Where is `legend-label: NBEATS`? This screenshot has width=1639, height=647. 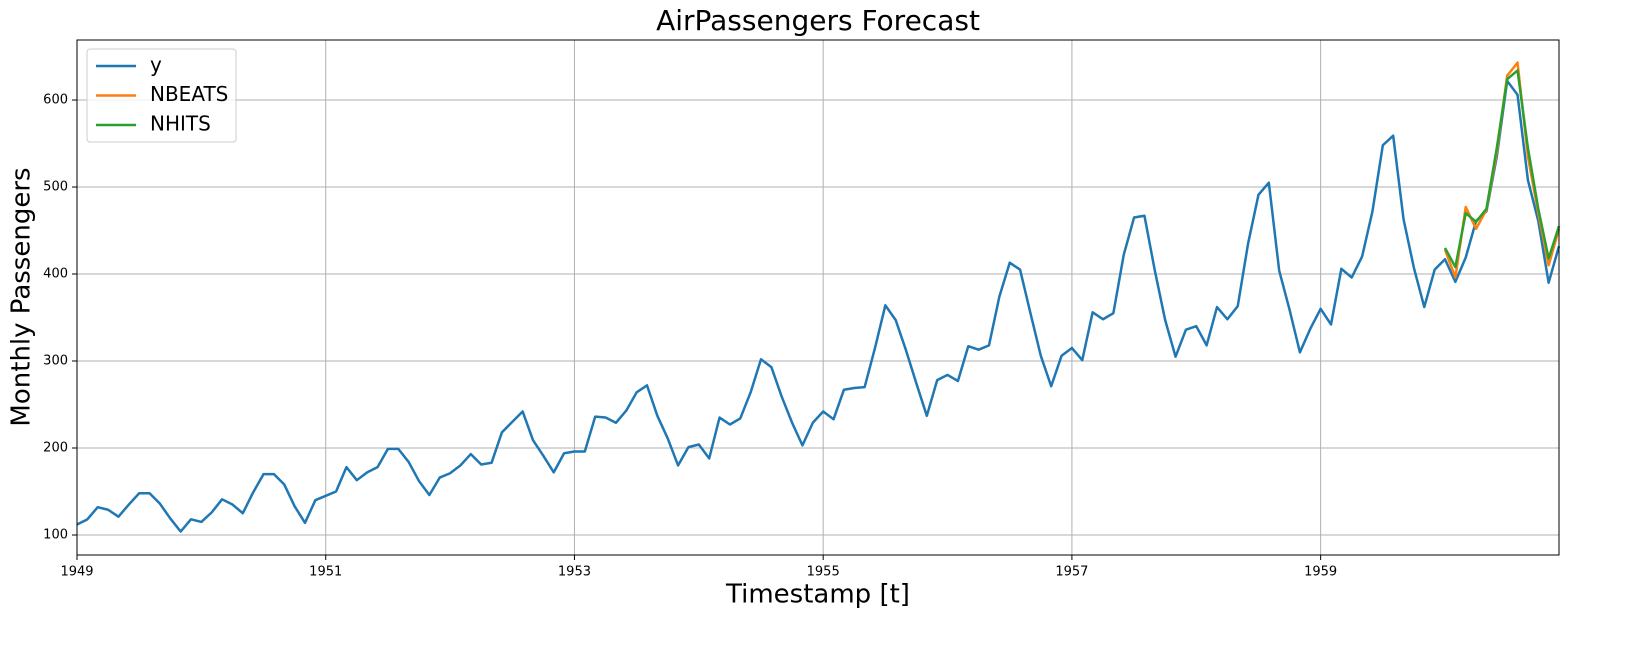
legend-label: NBEATS is located at coordinates (189, 94).